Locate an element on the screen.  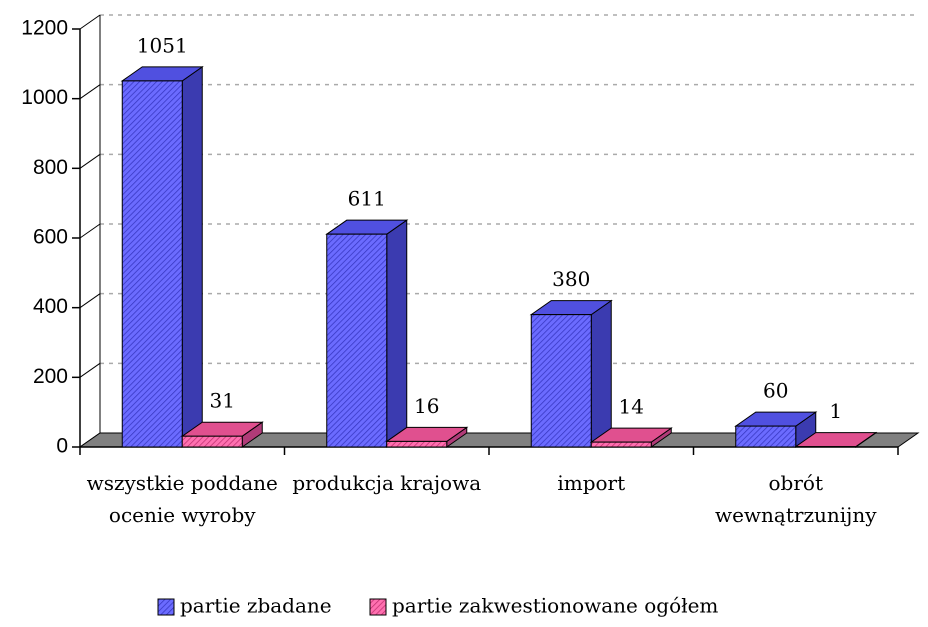
x-tick-label: import is located at coordinates (591, 483).